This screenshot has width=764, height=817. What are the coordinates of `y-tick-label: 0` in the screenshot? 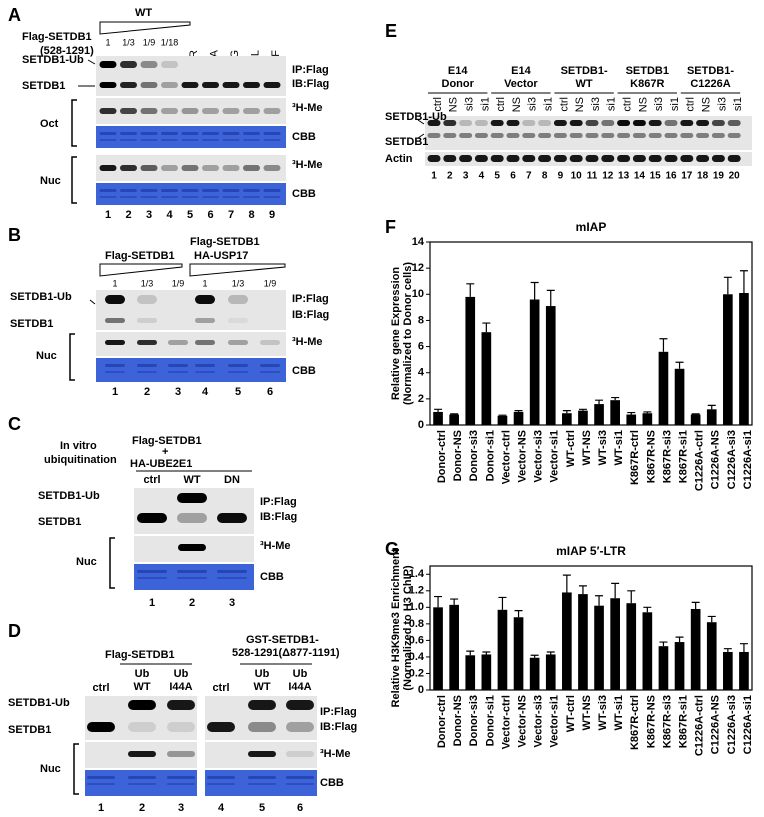 It's located at (421, 425).